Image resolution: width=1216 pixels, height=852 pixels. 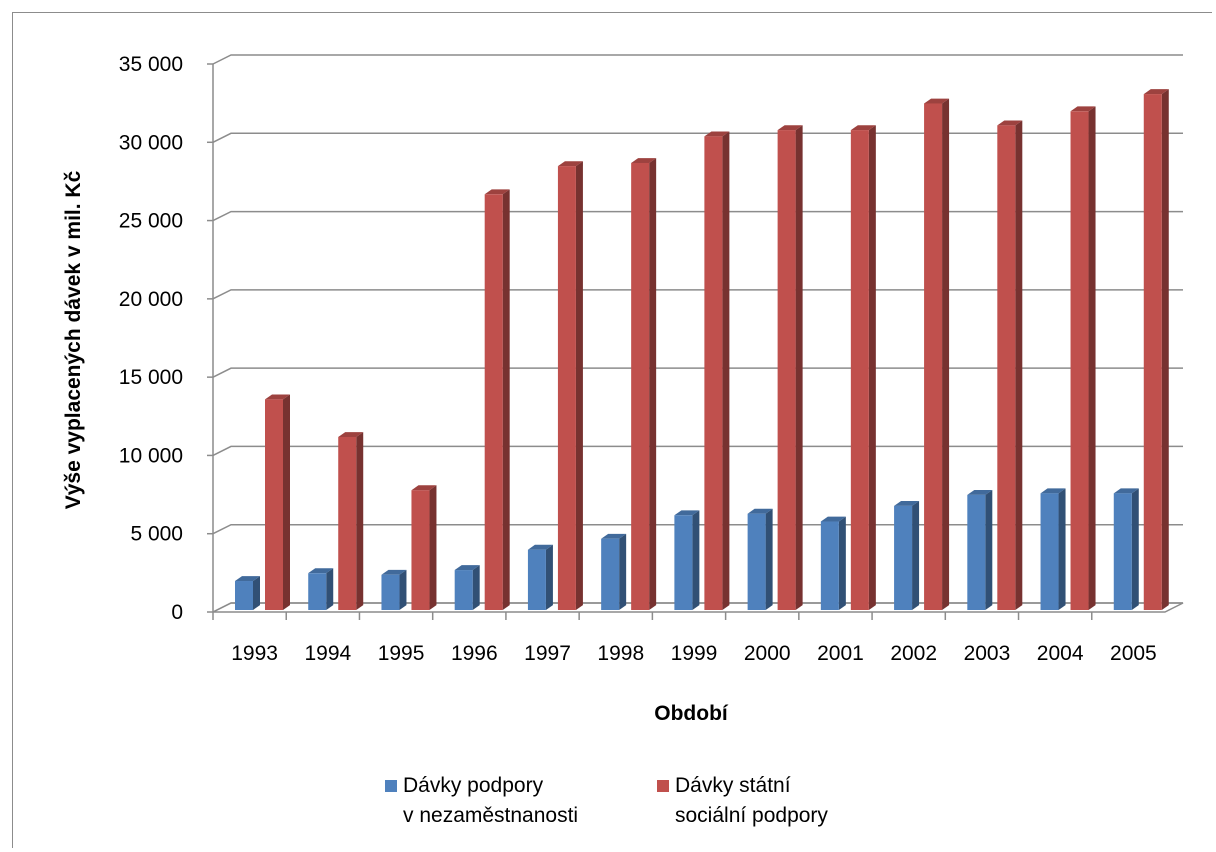 What do you see at coordinates (751, 815) in the screenshot?
I see `legend-label: sociální podpory` at bounding box center [751, 815].